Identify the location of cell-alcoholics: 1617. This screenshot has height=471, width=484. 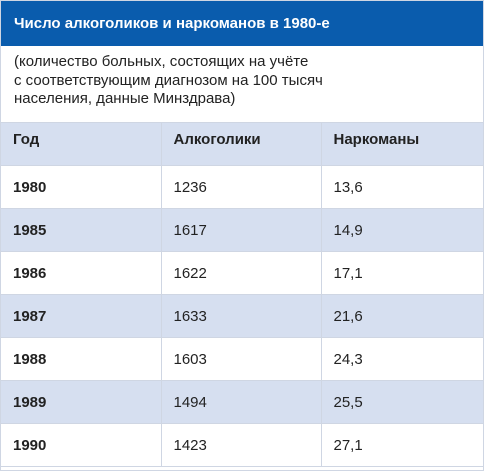
(241, 229).